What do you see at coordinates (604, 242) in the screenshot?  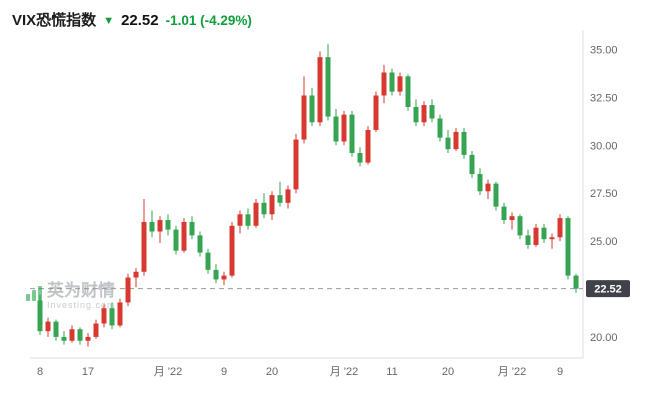 I see `svg-text: 25.00` at bounding box center [604, 242].